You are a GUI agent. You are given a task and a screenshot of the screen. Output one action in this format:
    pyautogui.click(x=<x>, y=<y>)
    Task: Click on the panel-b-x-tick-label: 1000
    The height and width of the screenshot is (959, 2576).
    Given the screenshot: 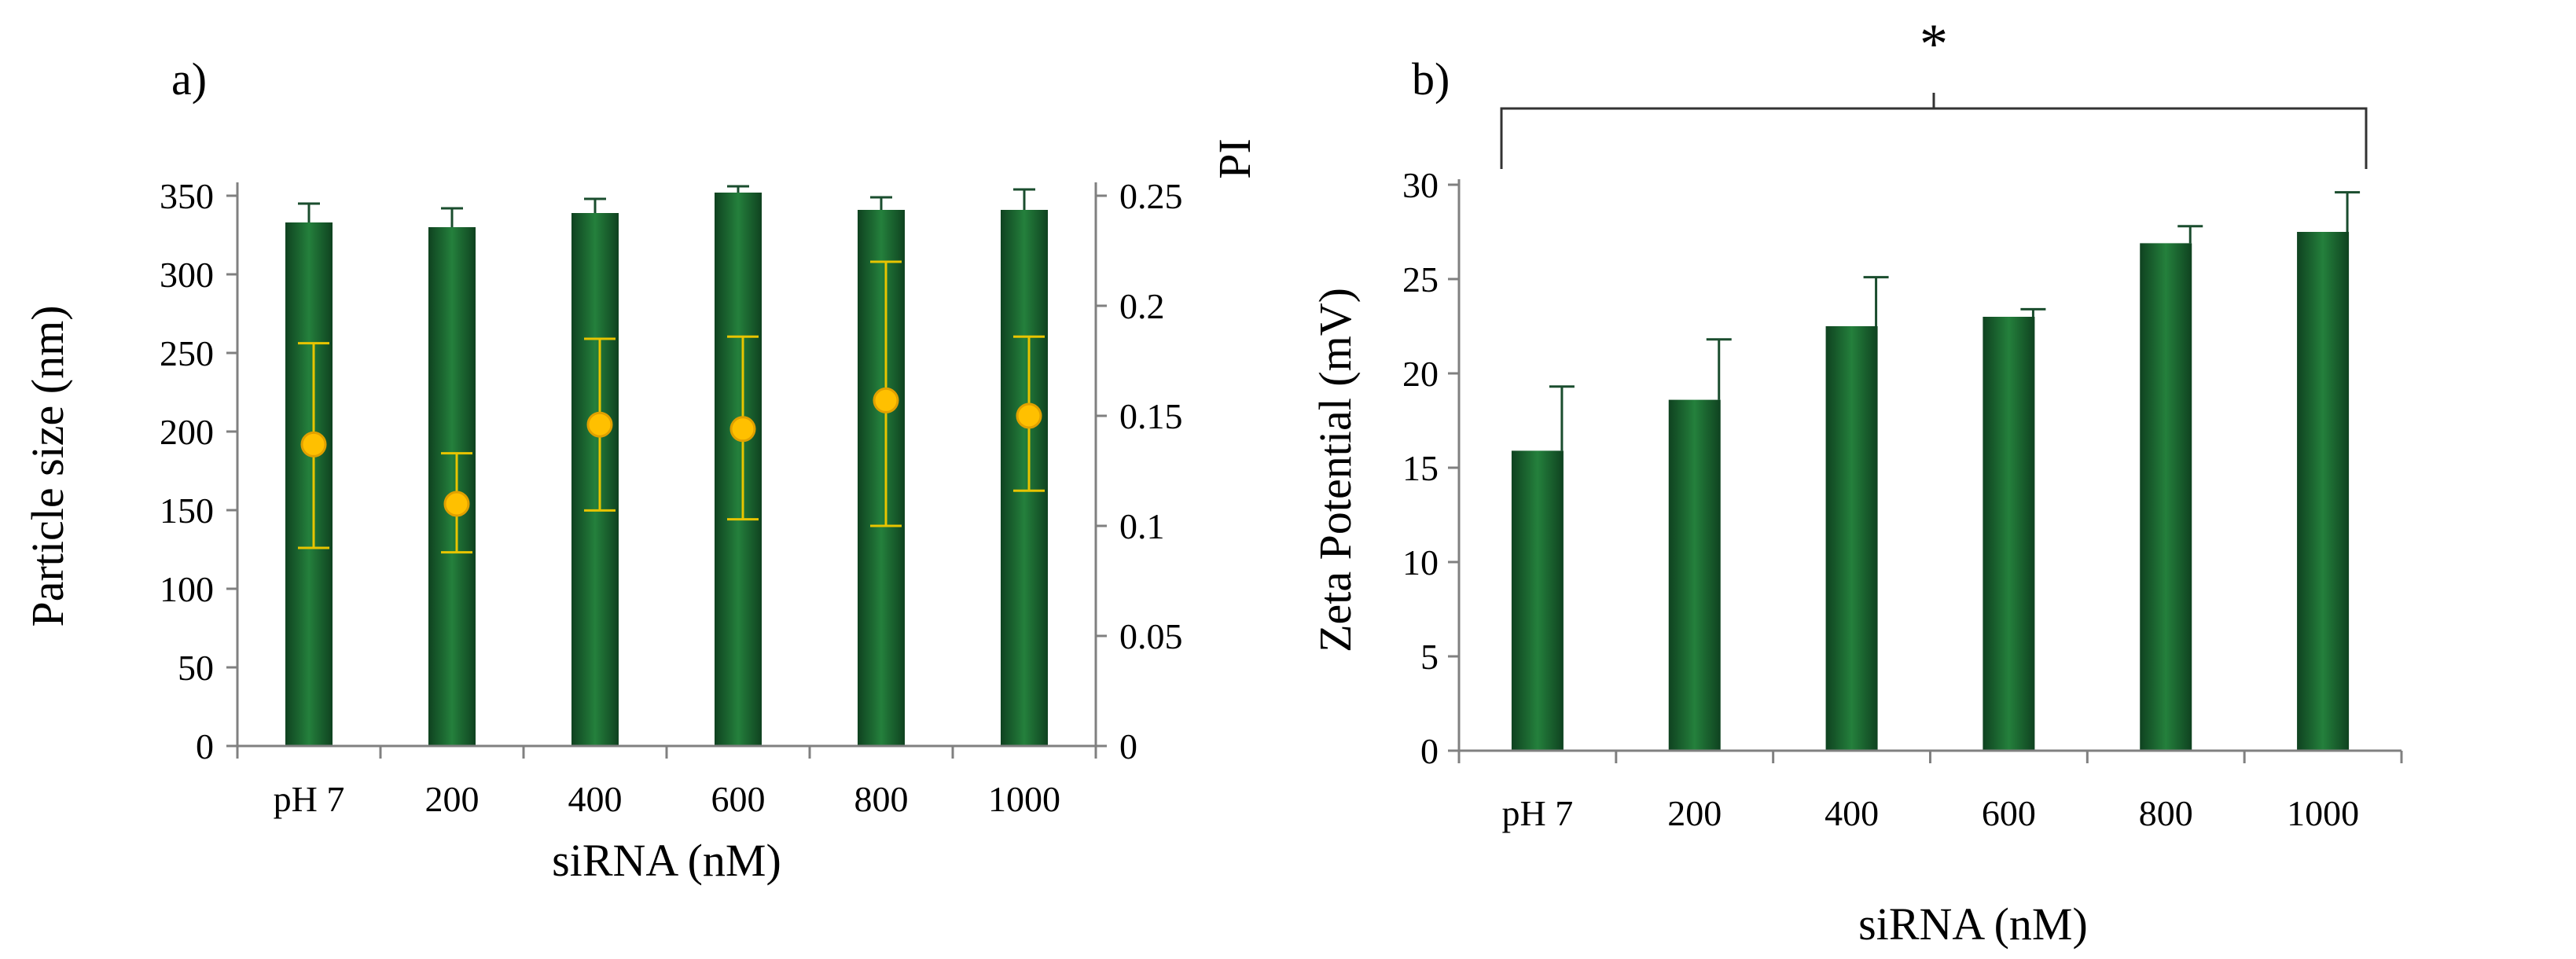 What is the action you would take?
    pyautogui.click(x=2323, y=813)
    